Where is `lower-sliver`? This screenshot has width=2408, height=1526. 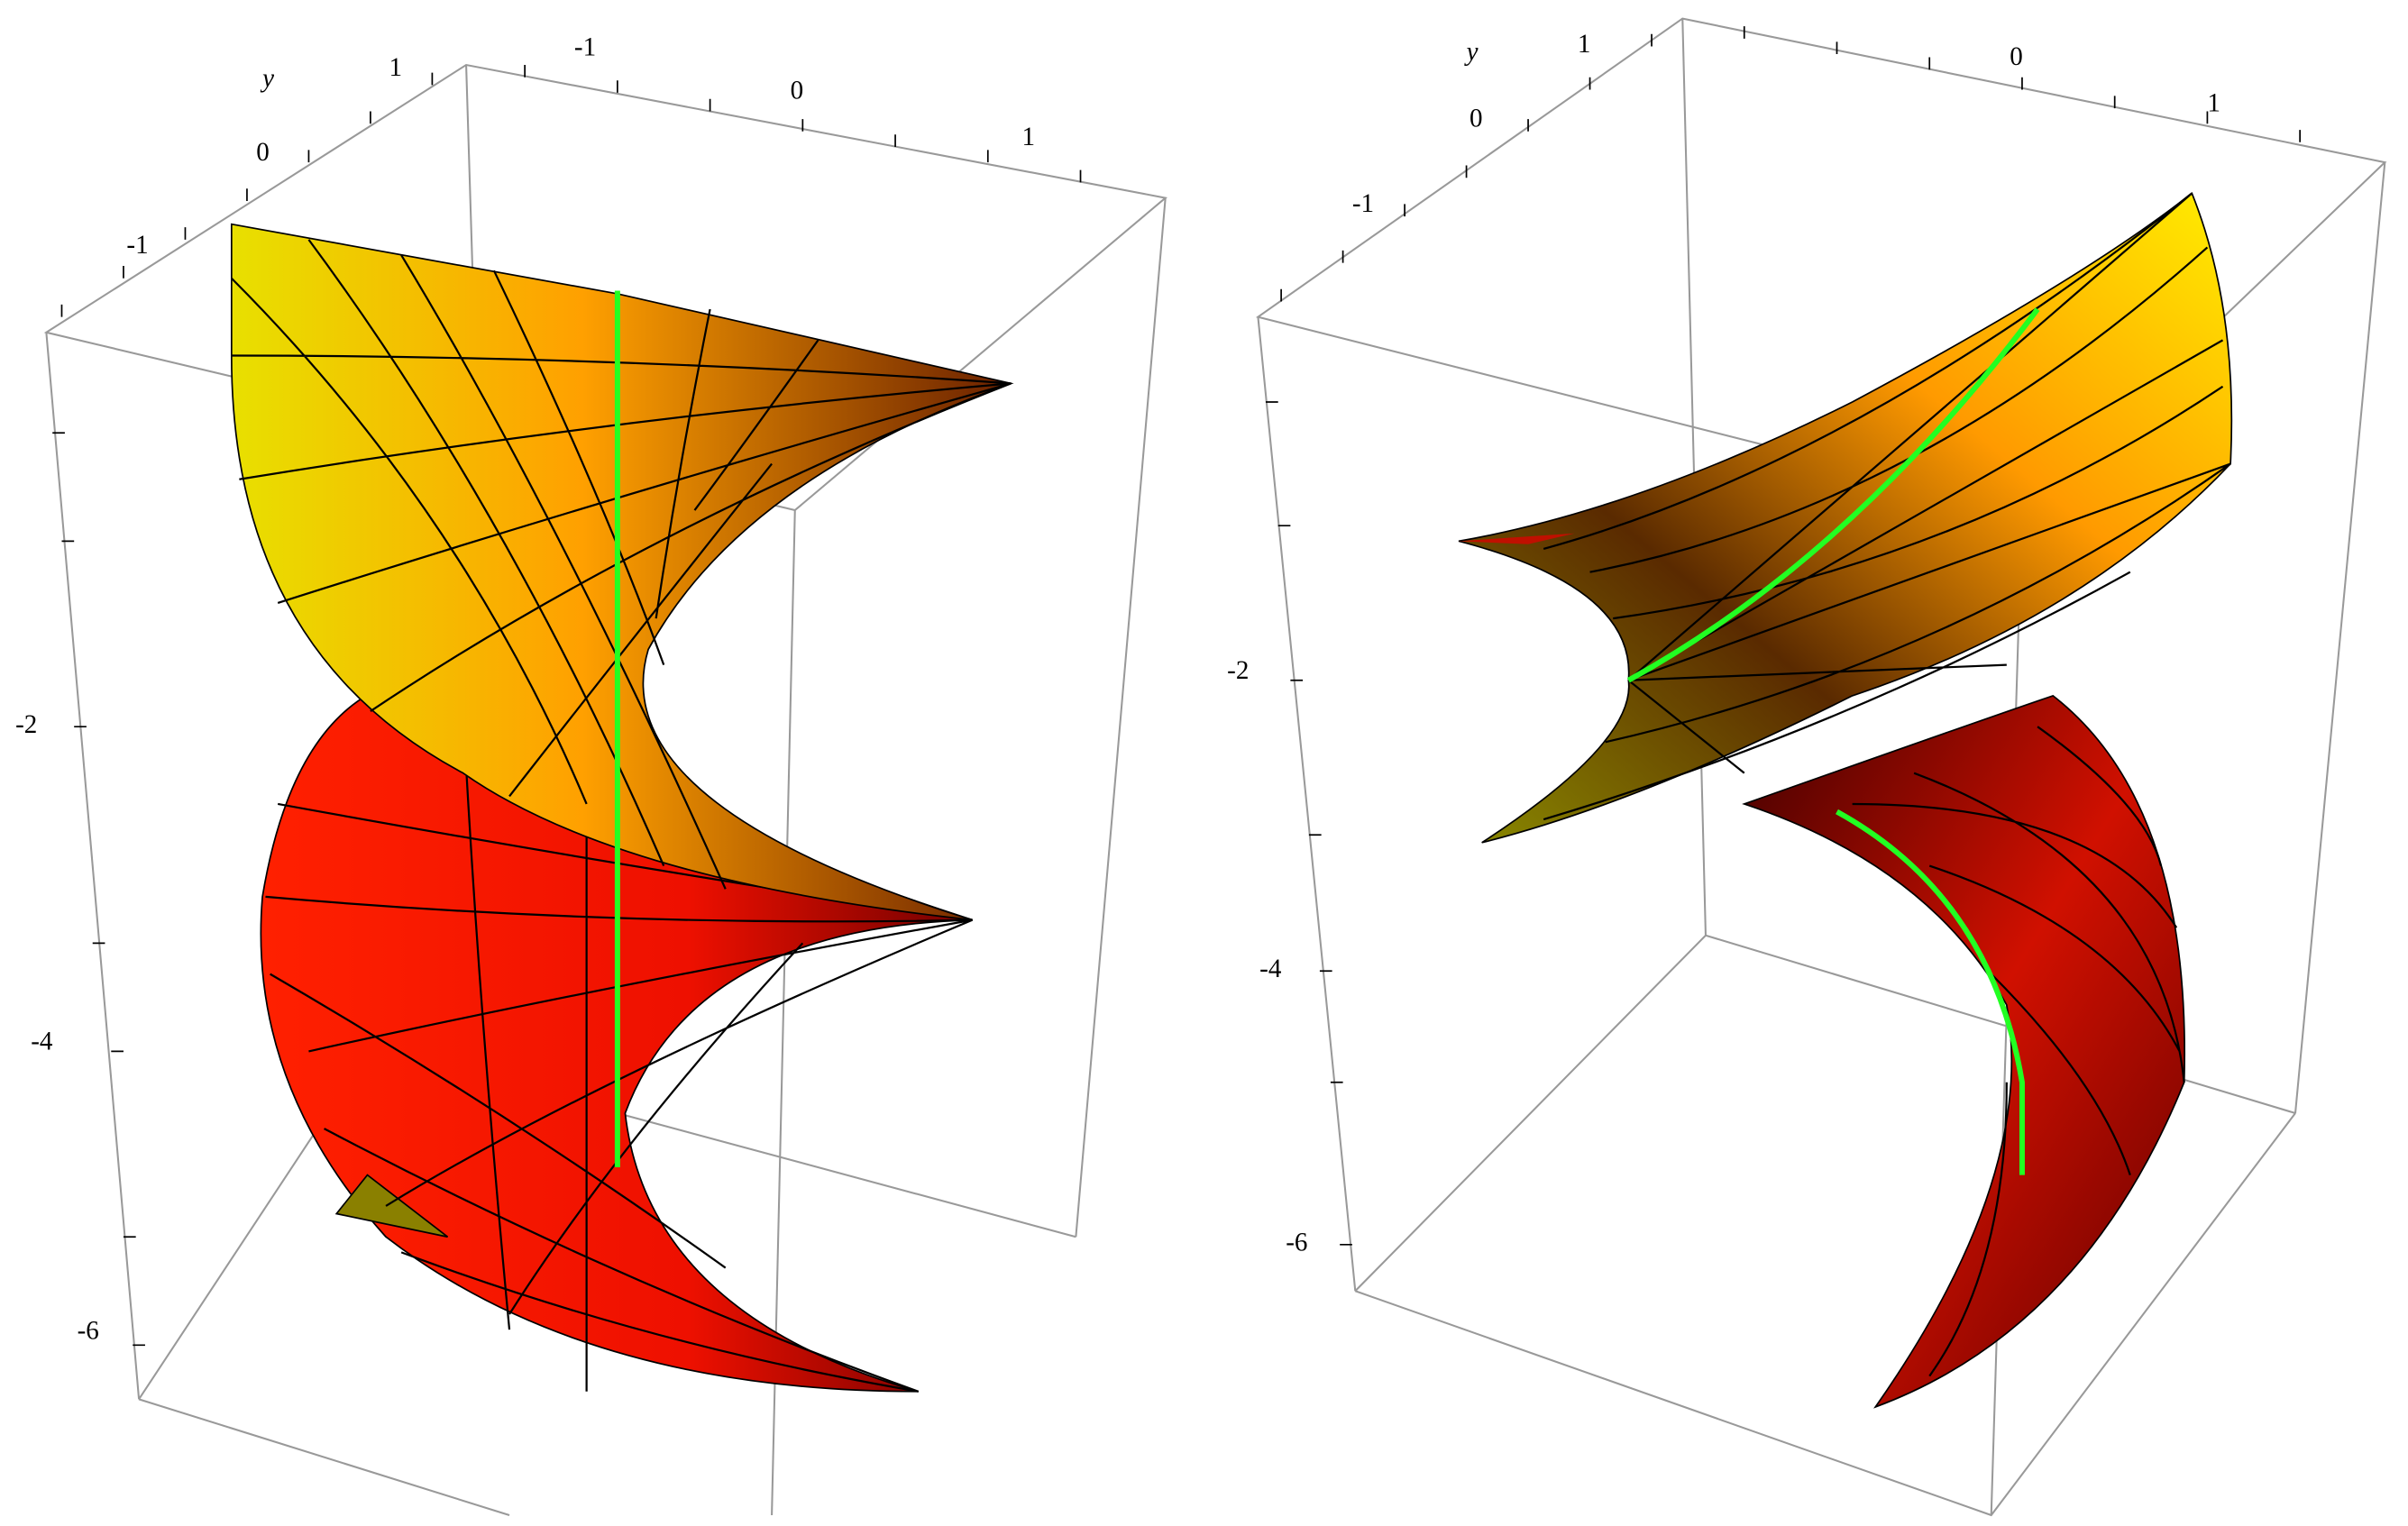 lower-sliver is located at coordinates (391, 1206).